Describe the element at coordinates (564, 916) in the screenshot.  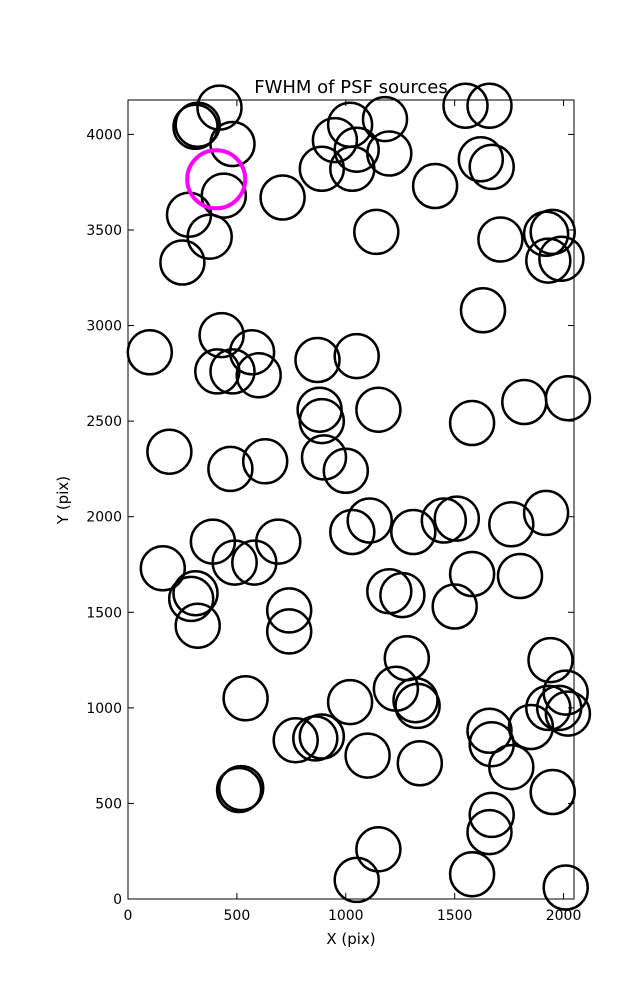
I see `x-tick-label: 2000` at that location.